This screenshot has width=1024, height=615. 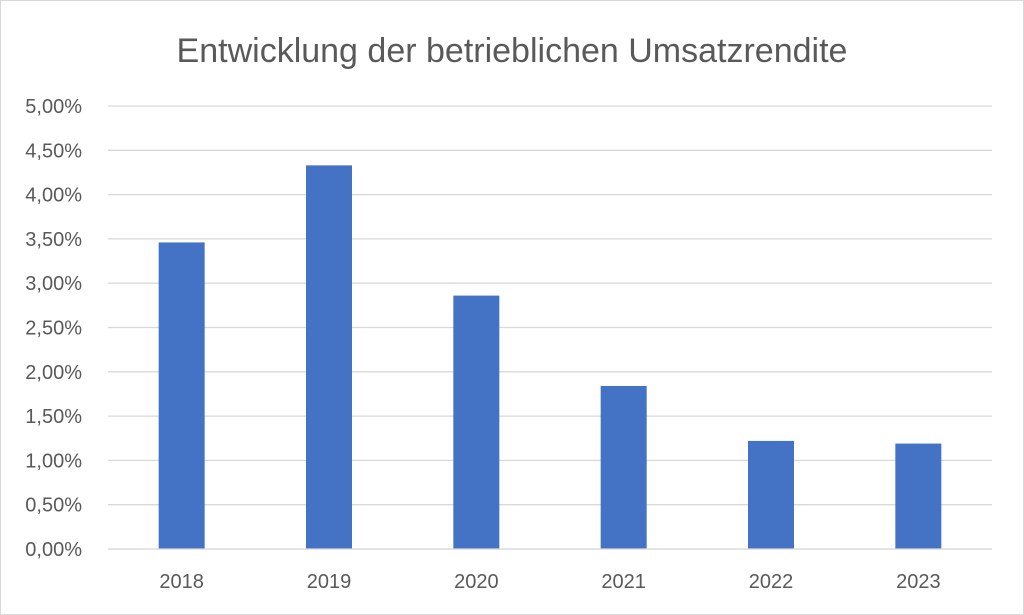 I want to click on bar-2019, so click(x=329, y=357).